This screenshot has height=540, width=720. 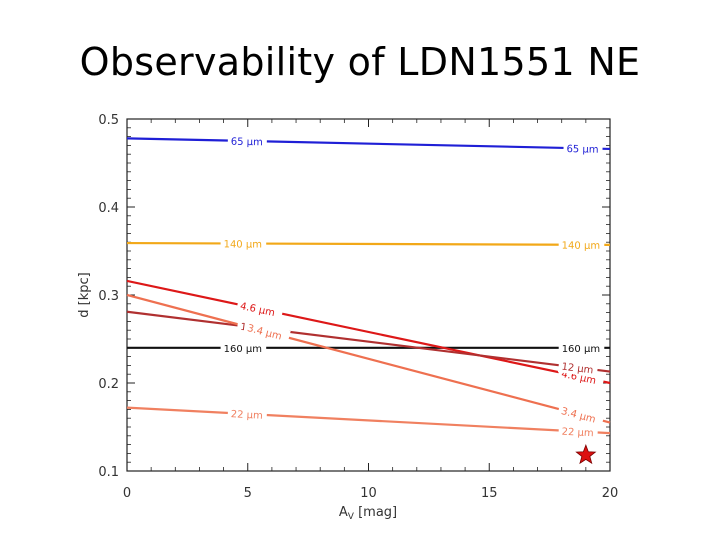 What do you see at coordinates (108, 384) in the screenshot?
I see `y-tick-label: 0.2` at bounding box center [108, 384].